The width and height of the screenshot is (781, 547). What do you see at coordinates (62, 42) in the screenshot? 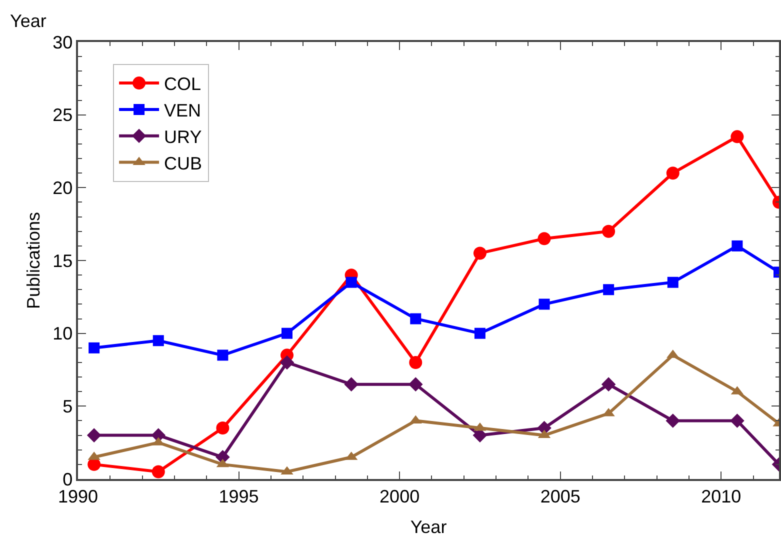
I see `y-tick-label: 30` at bounding box center [62, 42].